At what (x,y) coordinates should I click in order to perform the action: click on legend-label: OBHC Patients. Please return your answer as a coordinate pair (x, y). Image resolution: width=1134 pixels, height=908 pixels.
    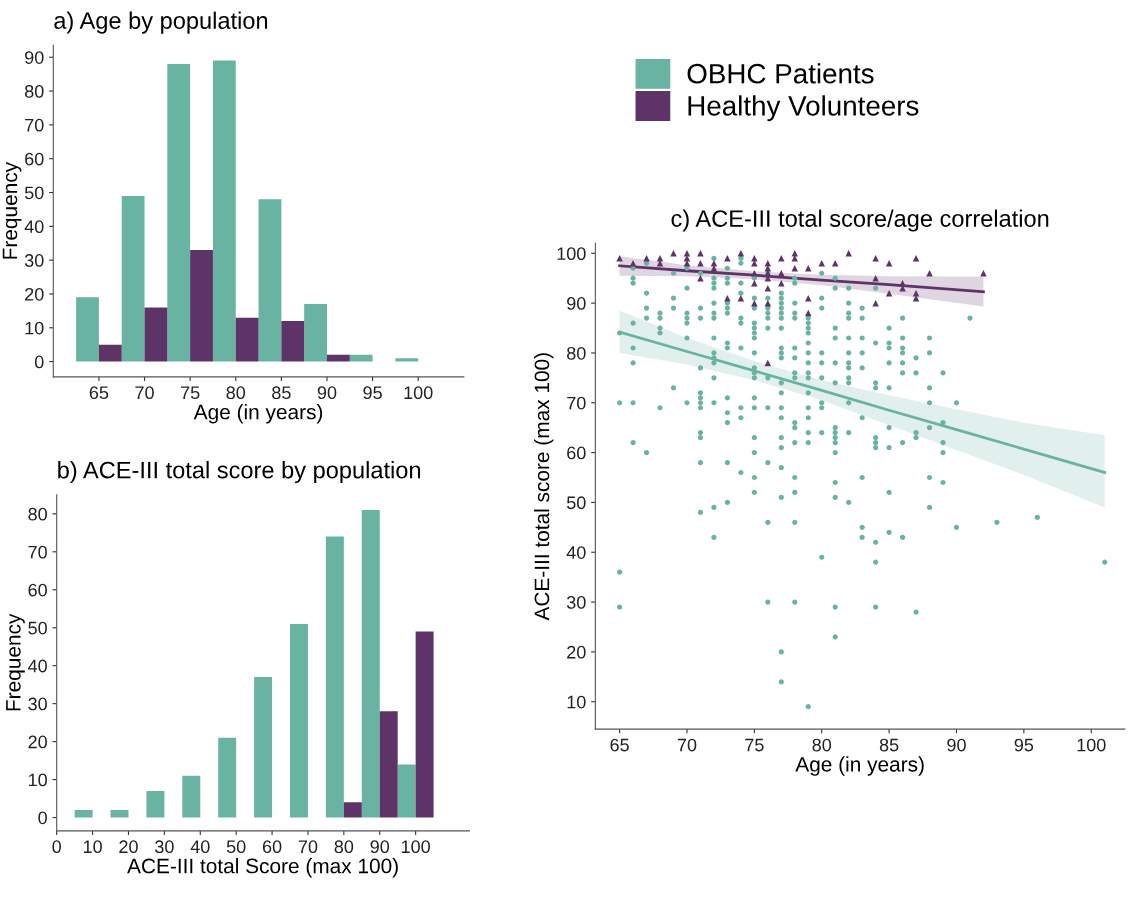
    Looking at the image, I should click on (780, 73).